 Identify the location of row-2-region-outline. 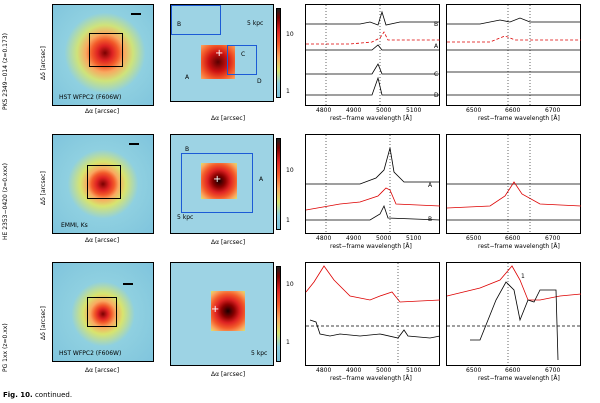
(217, 183).